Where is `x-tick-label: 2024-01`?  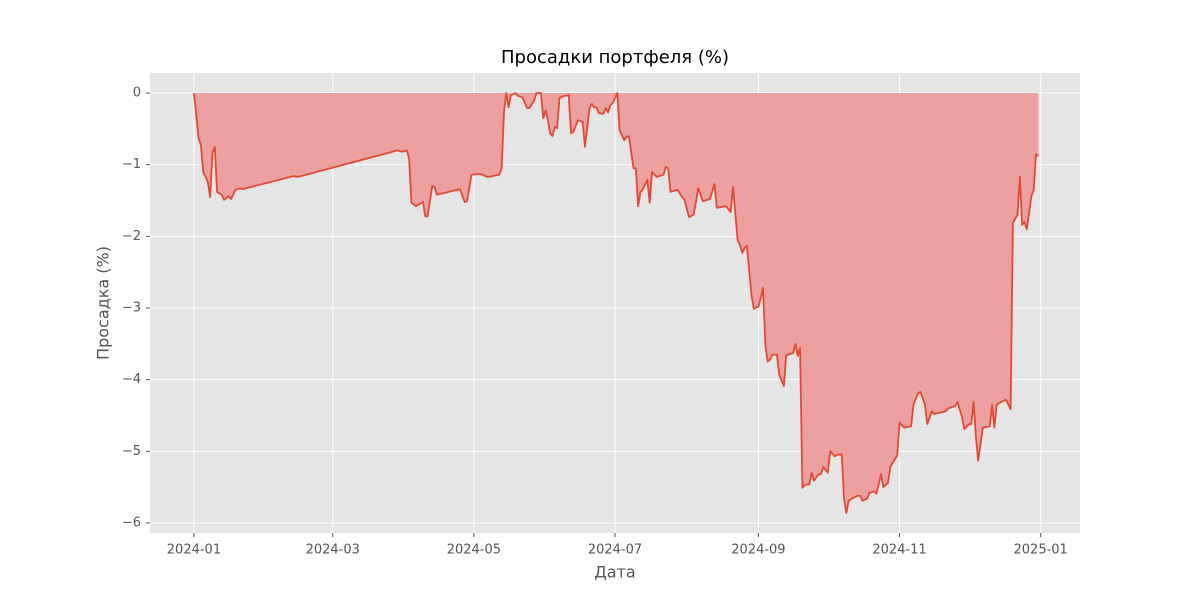 x-tick-label: 2024-01 is located at coordinates (194, 550).